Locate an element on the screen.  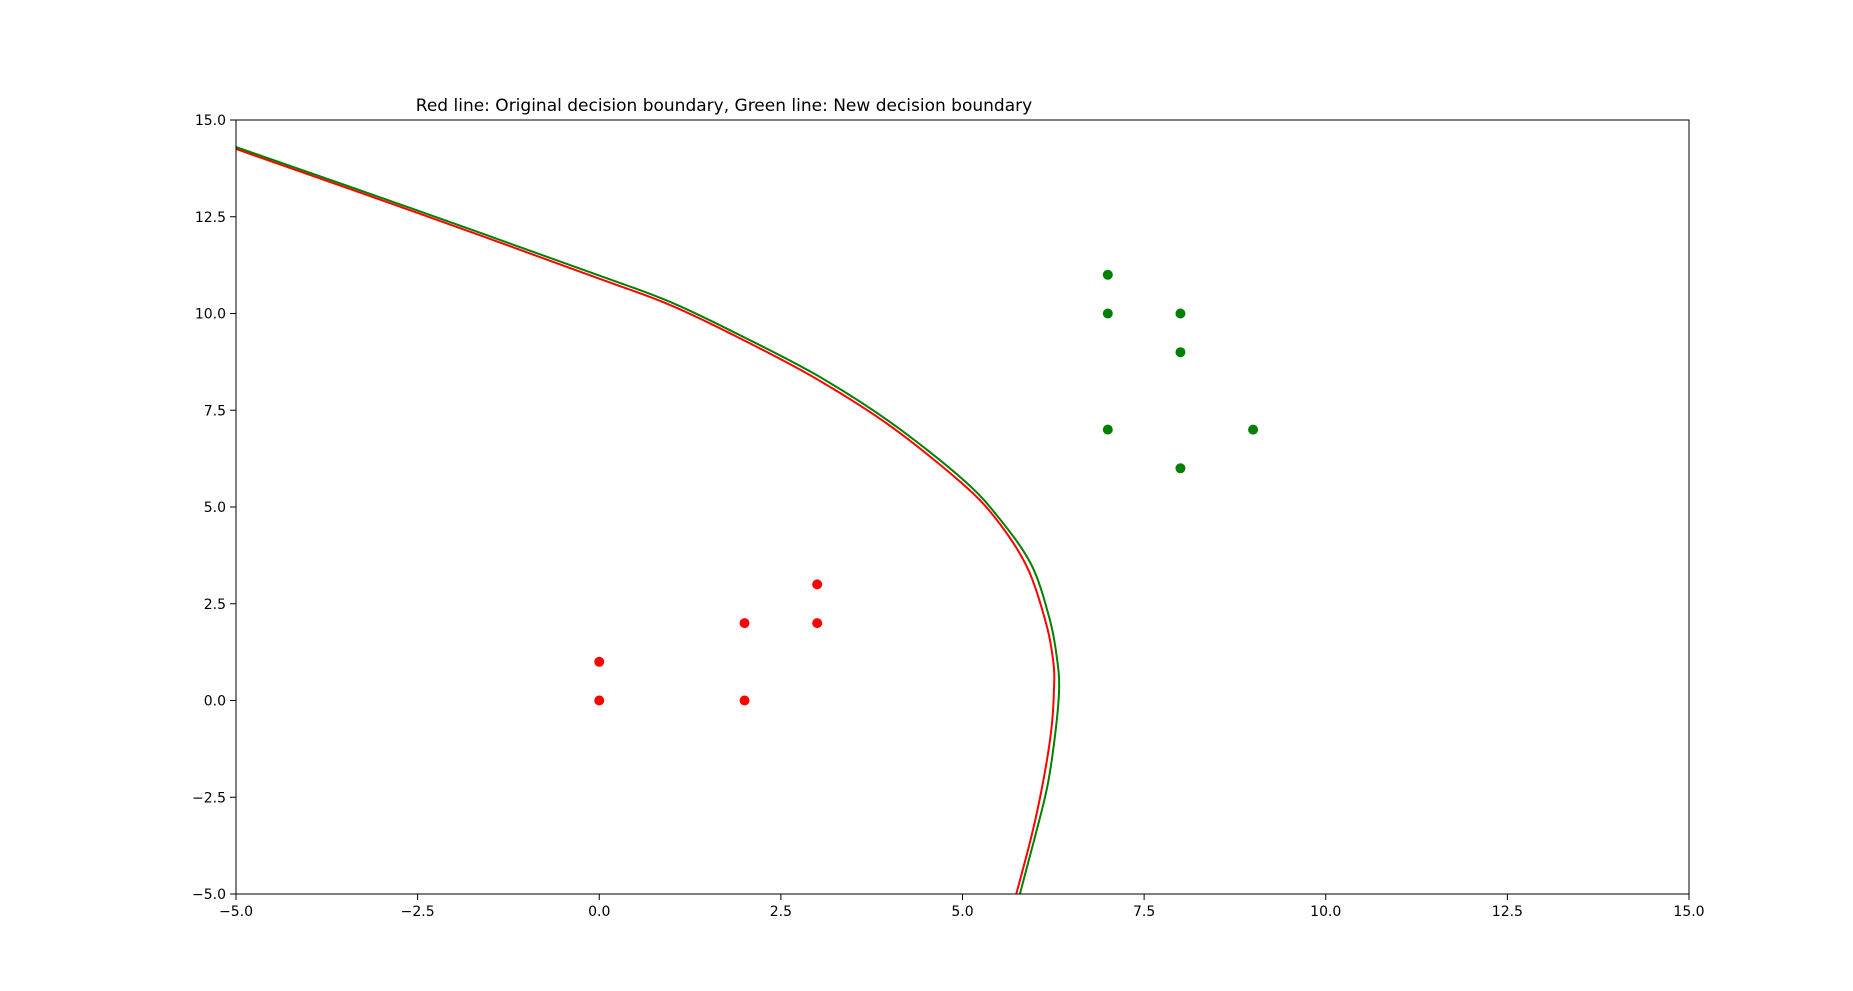
y-axis: −5.0 −2.5 0.0 2.5 5.0 7.5 10.0 12.5 15.0 is located at coordinates (214, 508).